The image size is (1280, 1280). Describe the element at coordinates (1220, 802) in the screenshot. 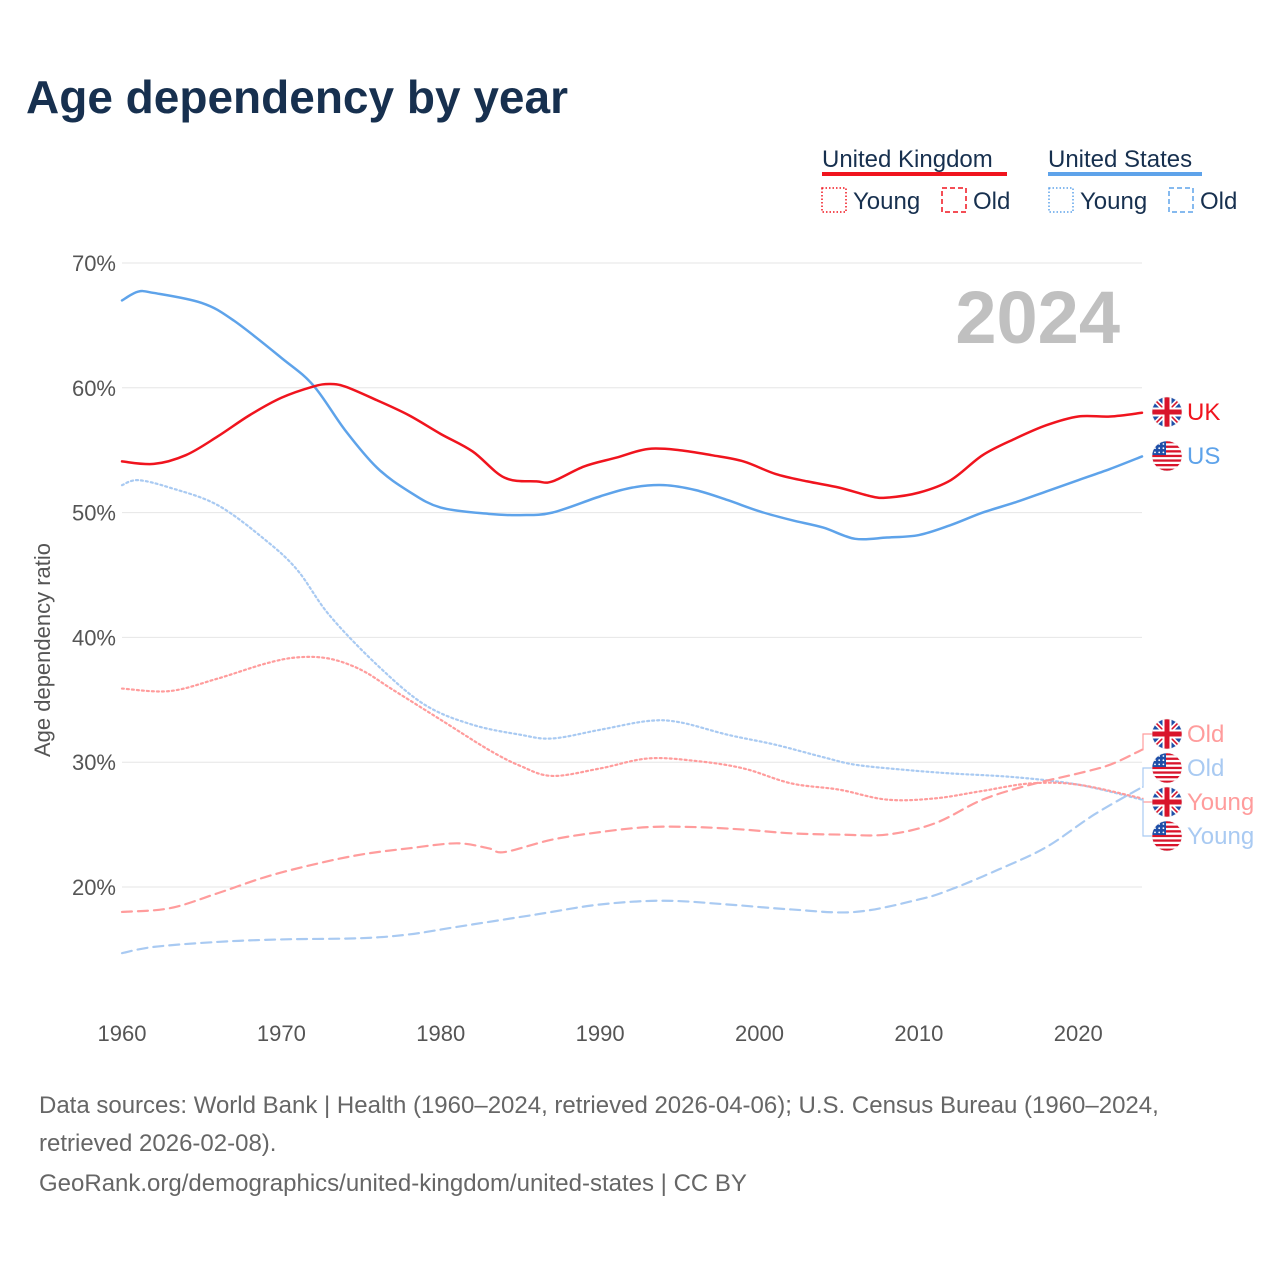

I see `end-label-uk-young: Young` at that location.